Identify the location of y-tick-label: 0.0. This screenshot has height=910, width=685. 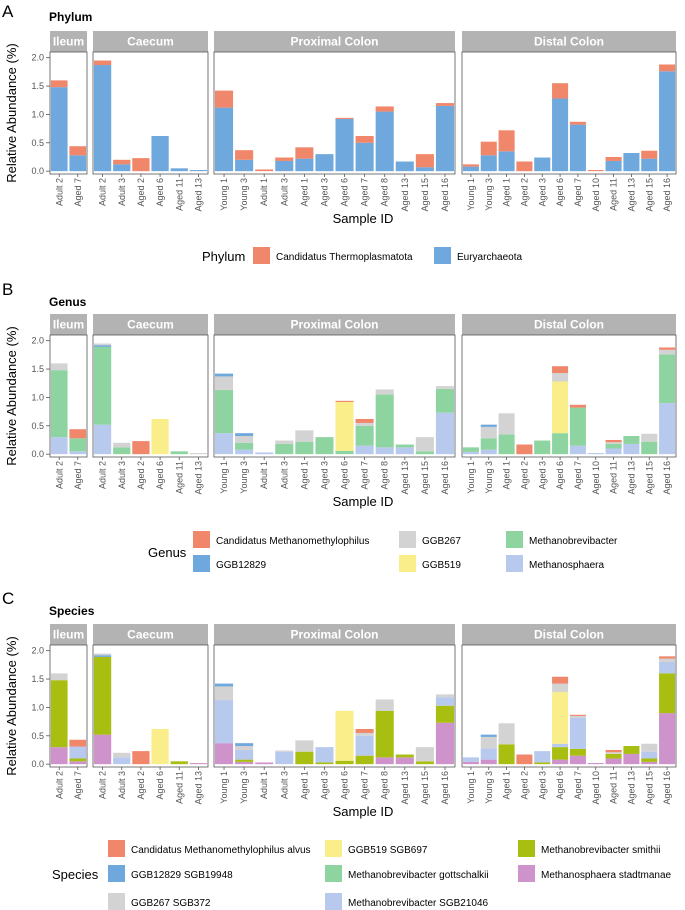
(37, 171).